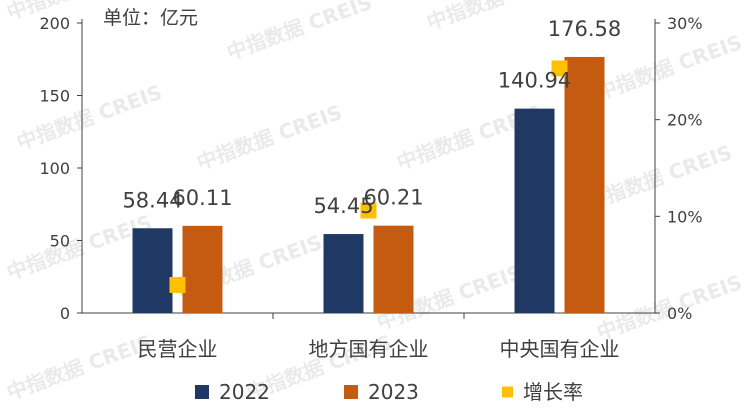 The image size is (744, 411). What do you see at coordinates (534, 81) in the screenshot?
I see `data-label-2022: 140.94` at bounding box center [534, 81].